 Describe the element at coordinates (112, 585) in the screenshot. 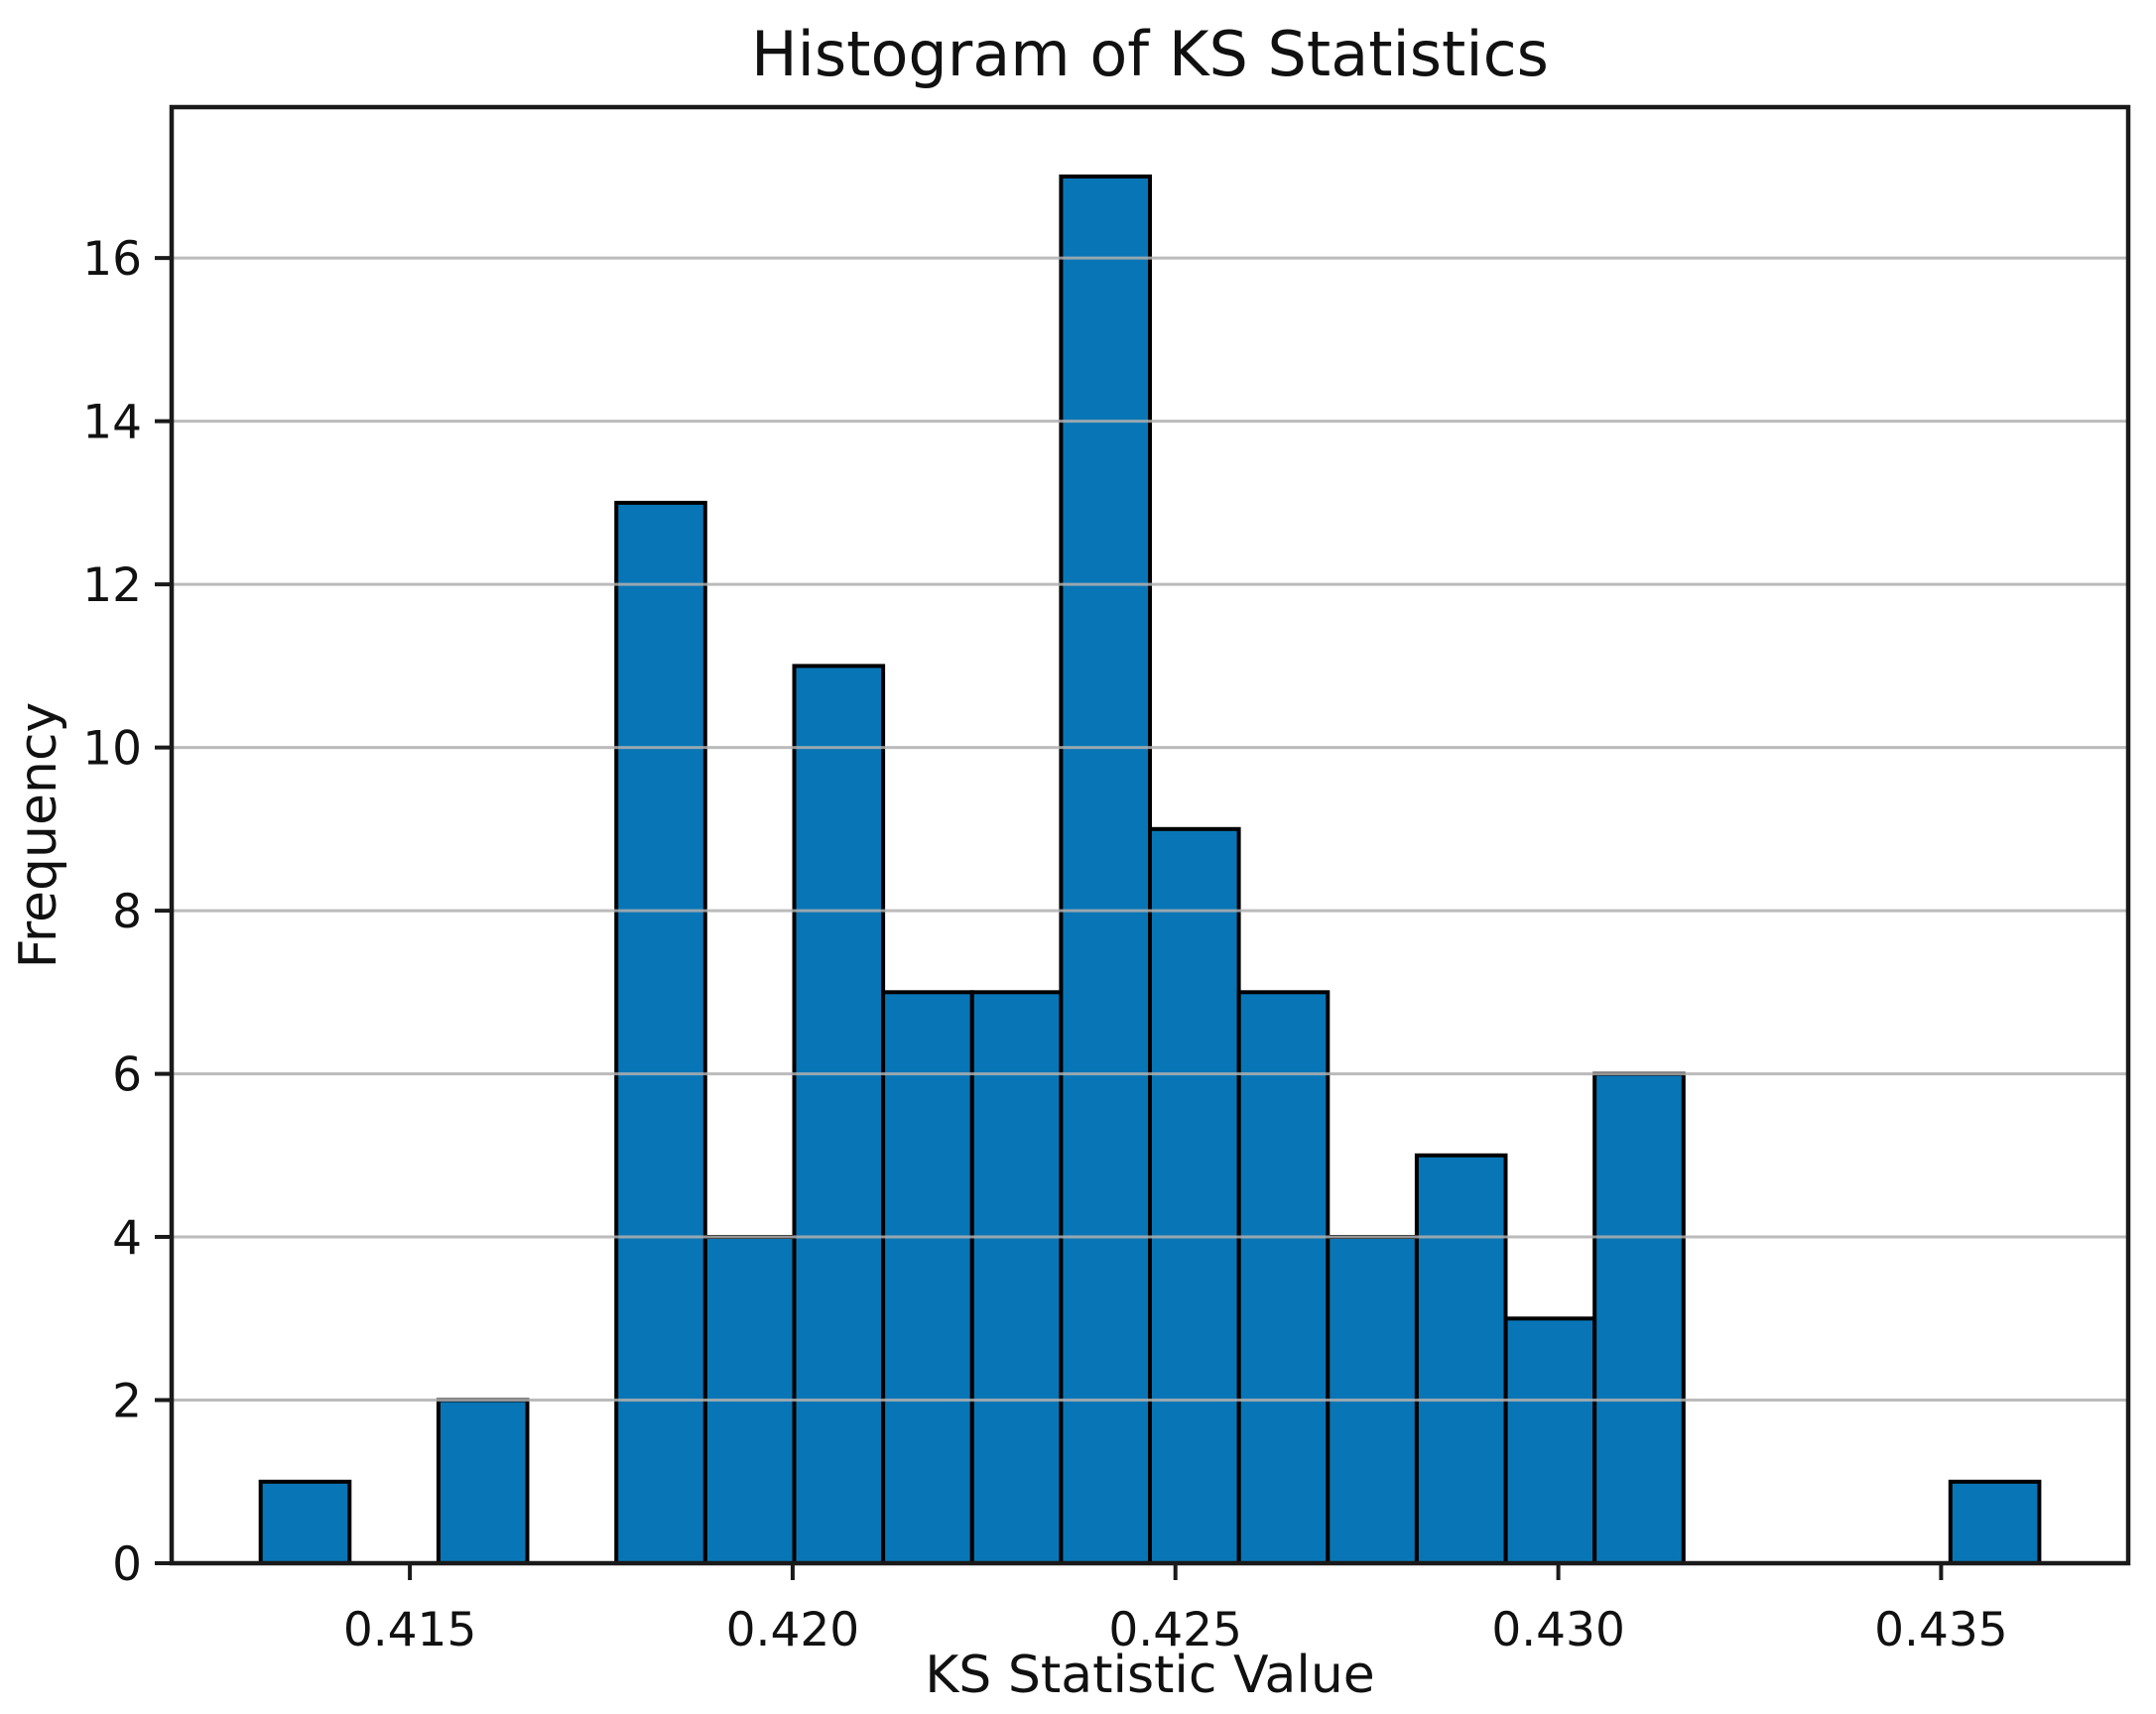

I see `y-tick-label-12: 12` at that location.